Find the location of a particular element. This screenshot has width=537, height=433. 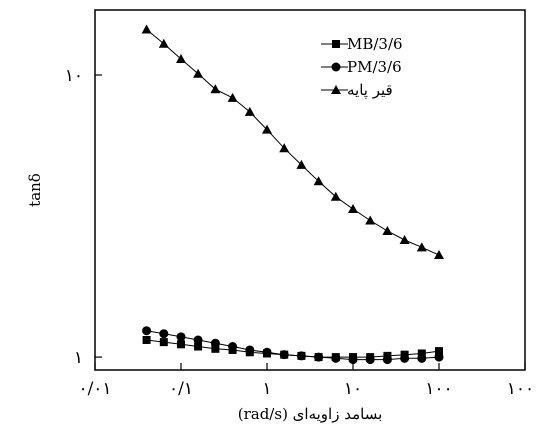

x-tick-label-0: ۰/۰۱ is located at coordinates (94, 389).